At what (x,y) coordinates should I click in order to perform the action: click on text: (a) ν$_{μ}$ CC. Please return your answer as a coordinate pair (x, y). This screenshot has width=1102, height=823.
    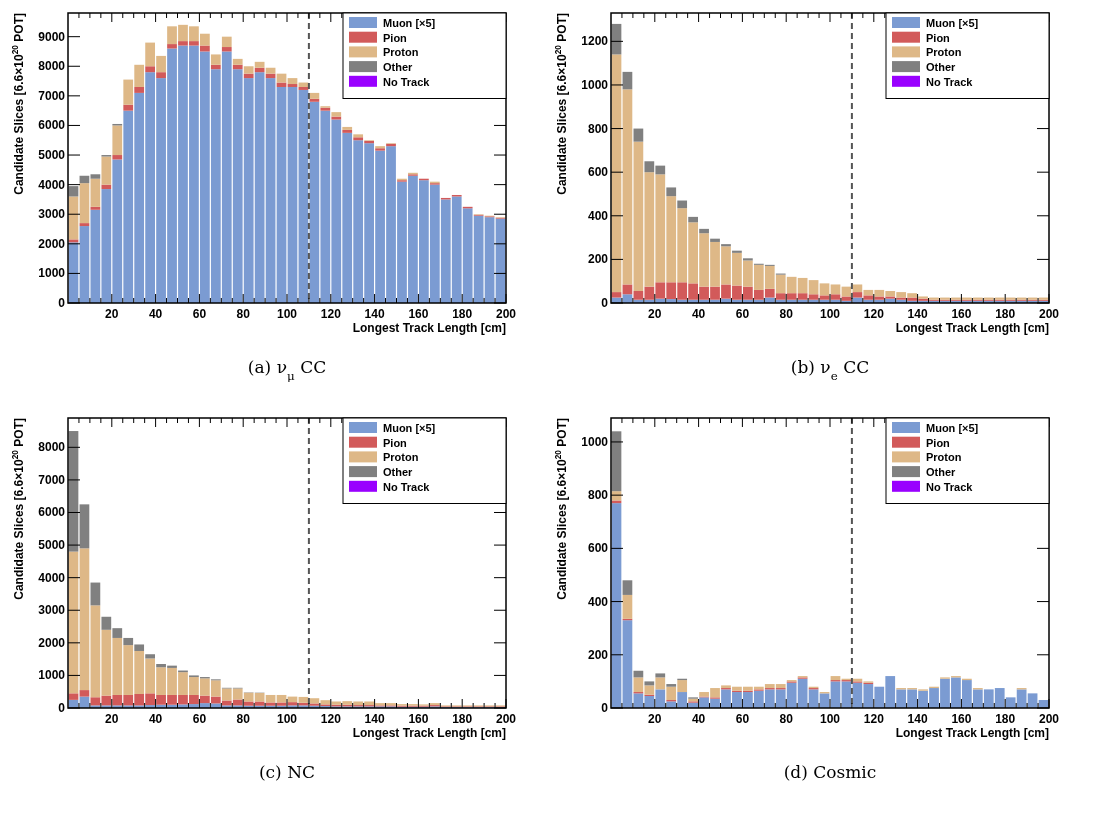
    Looking at the image, I should click on (287, 370).